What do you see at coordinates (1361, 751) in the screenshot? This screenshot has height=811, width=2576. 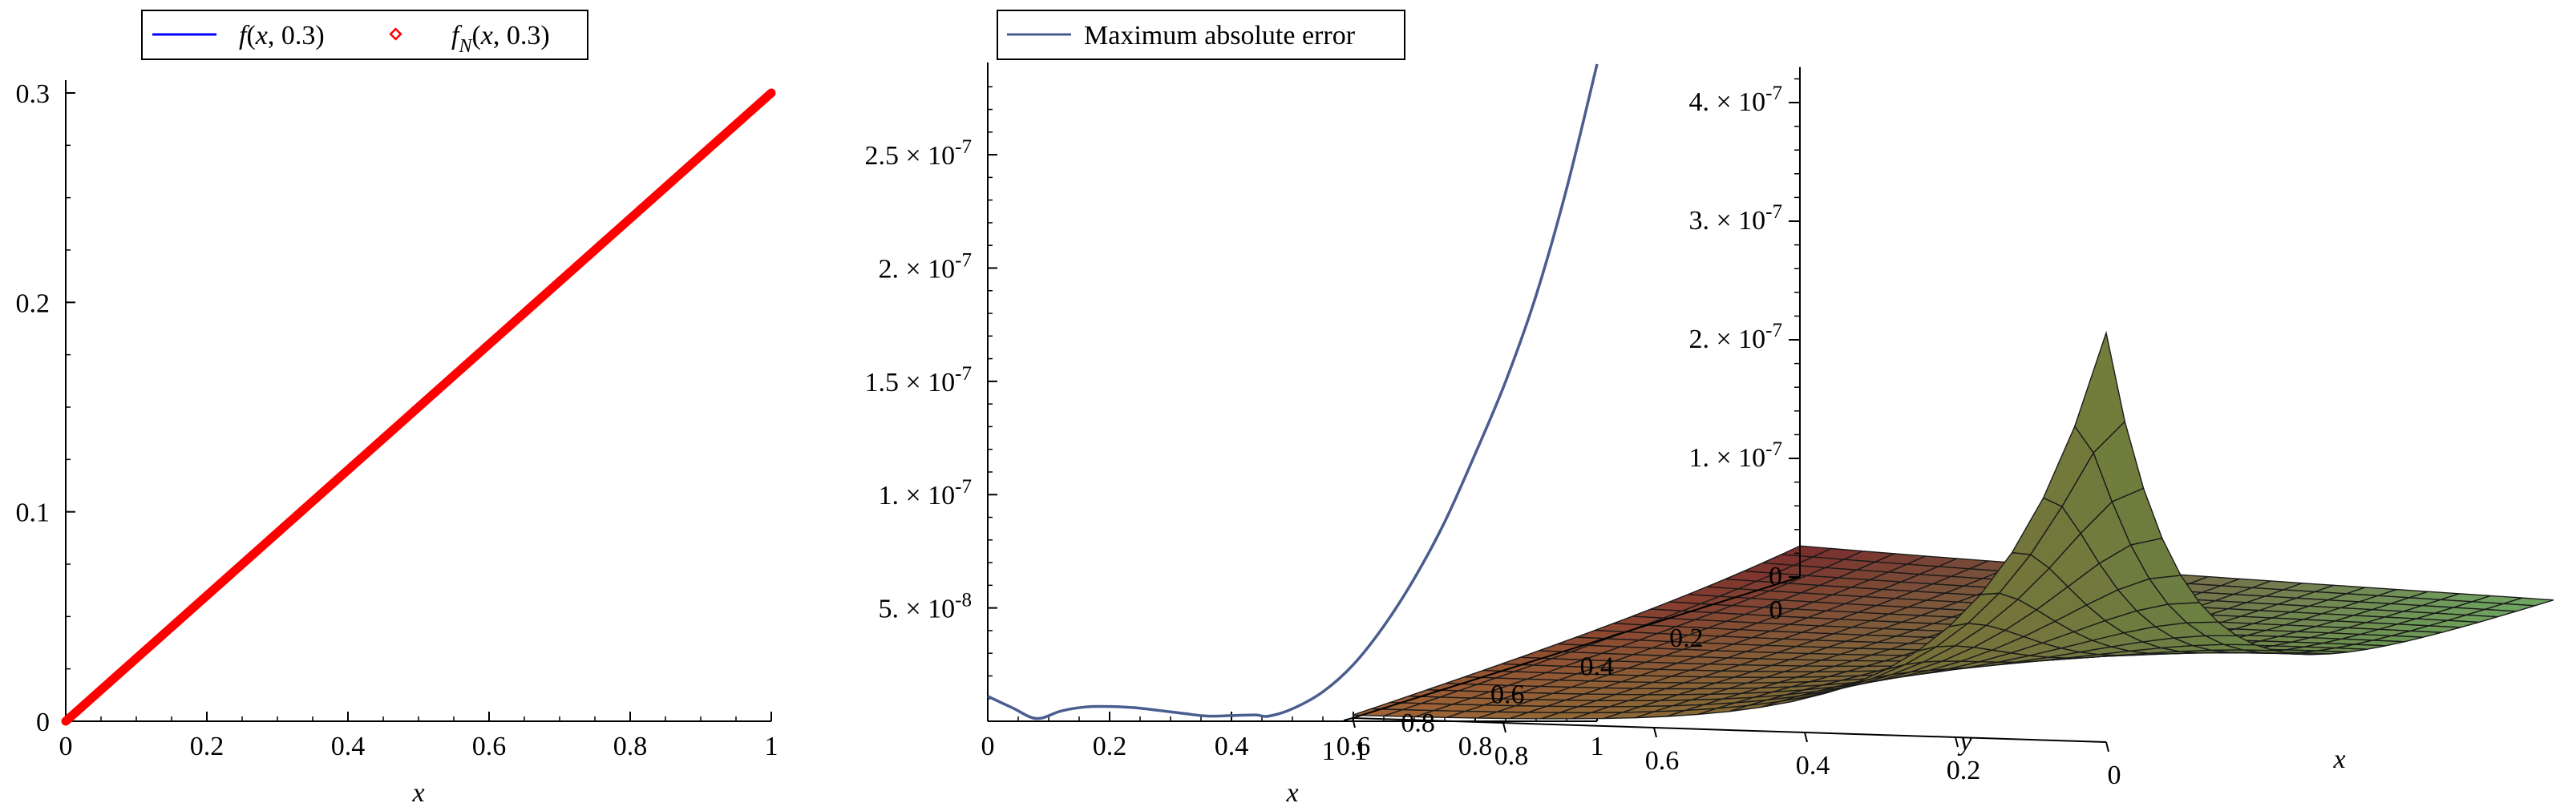 I see `panel-3-x-tick-label: 1` at bounding box center [1361, 751].